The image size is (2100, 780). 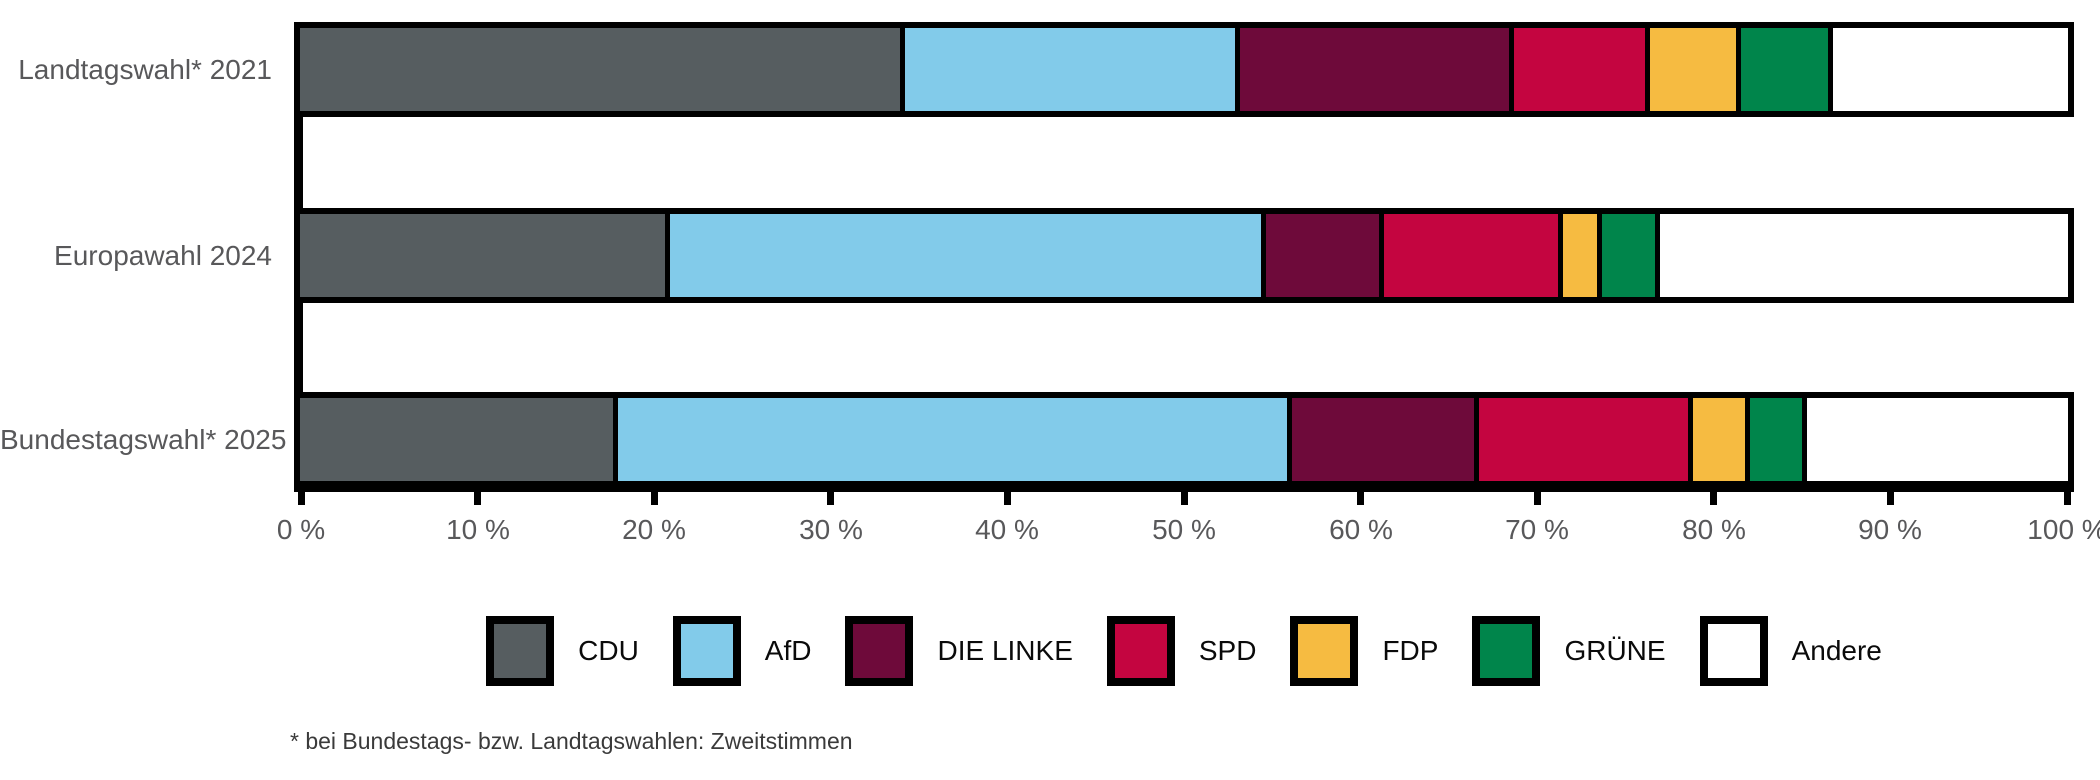 I want to click on legend-label: CDU, so click(x=608, y=650).